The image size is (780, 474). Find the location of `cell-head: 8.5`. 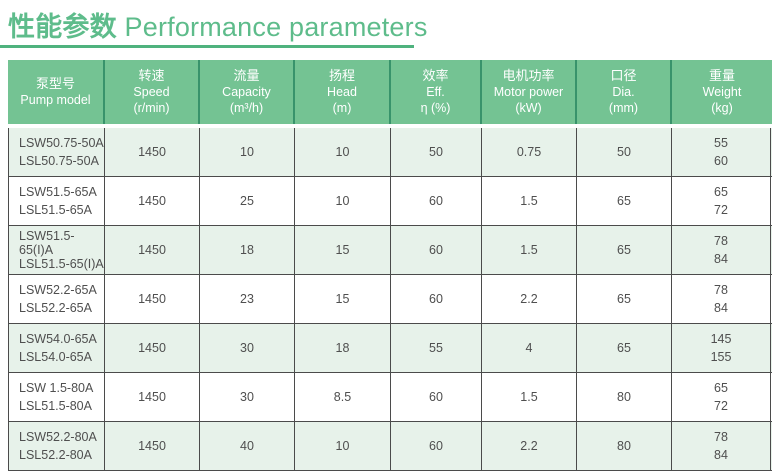

cell-head: 8.5 is located at coordinates (343, 397).